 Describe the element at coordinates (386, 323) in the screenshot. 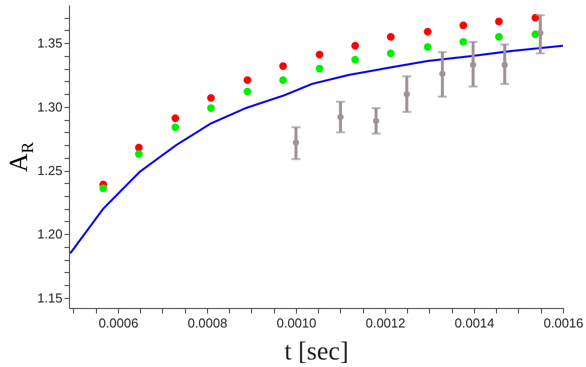

I see `x-tick-label: 0.0012` at that location.